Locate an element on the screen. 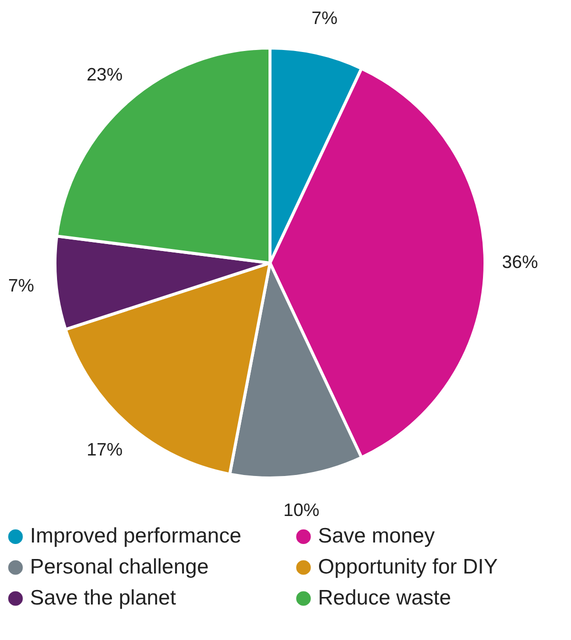  data-label: 17% is located at coordinates (104, 450).